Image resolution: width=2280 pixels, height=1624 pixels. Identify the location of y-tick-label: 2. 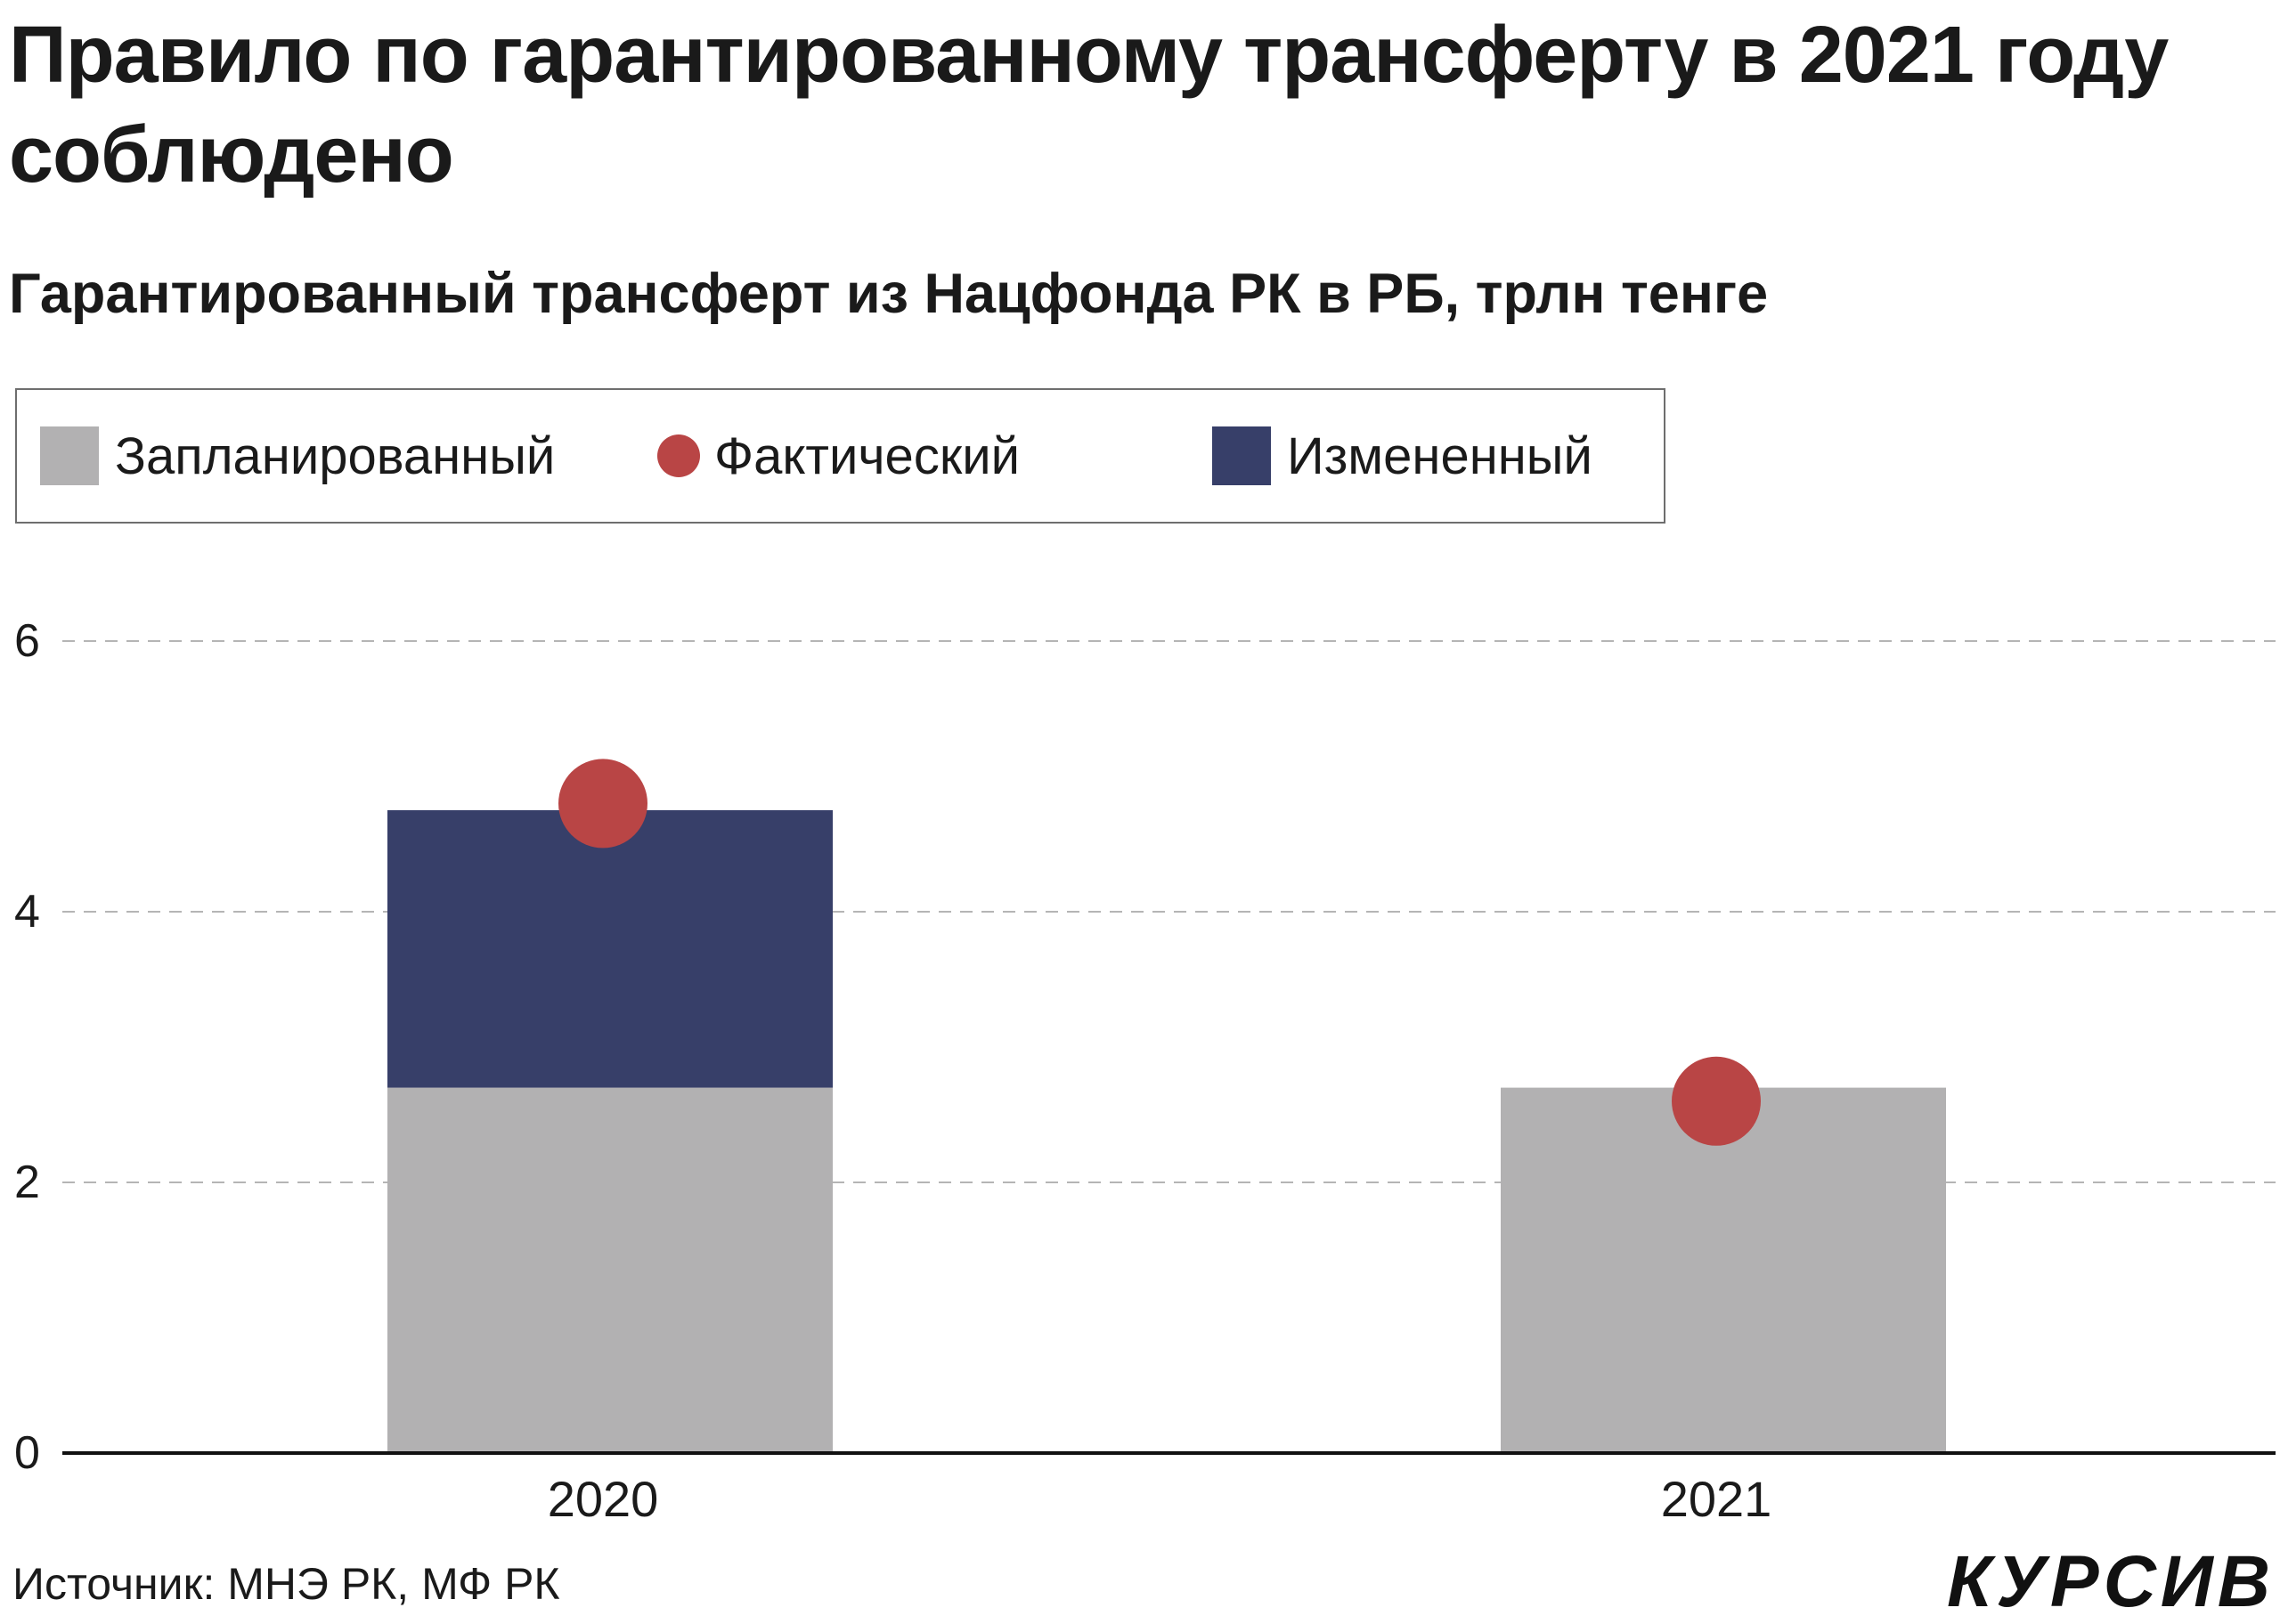
(27, 1182).